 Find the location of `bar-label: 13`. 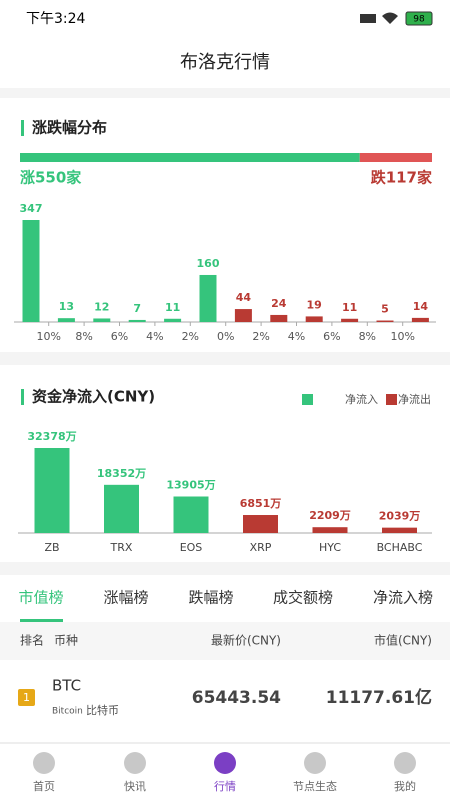

bar-label: 13 is located at coordinates (66, 306).